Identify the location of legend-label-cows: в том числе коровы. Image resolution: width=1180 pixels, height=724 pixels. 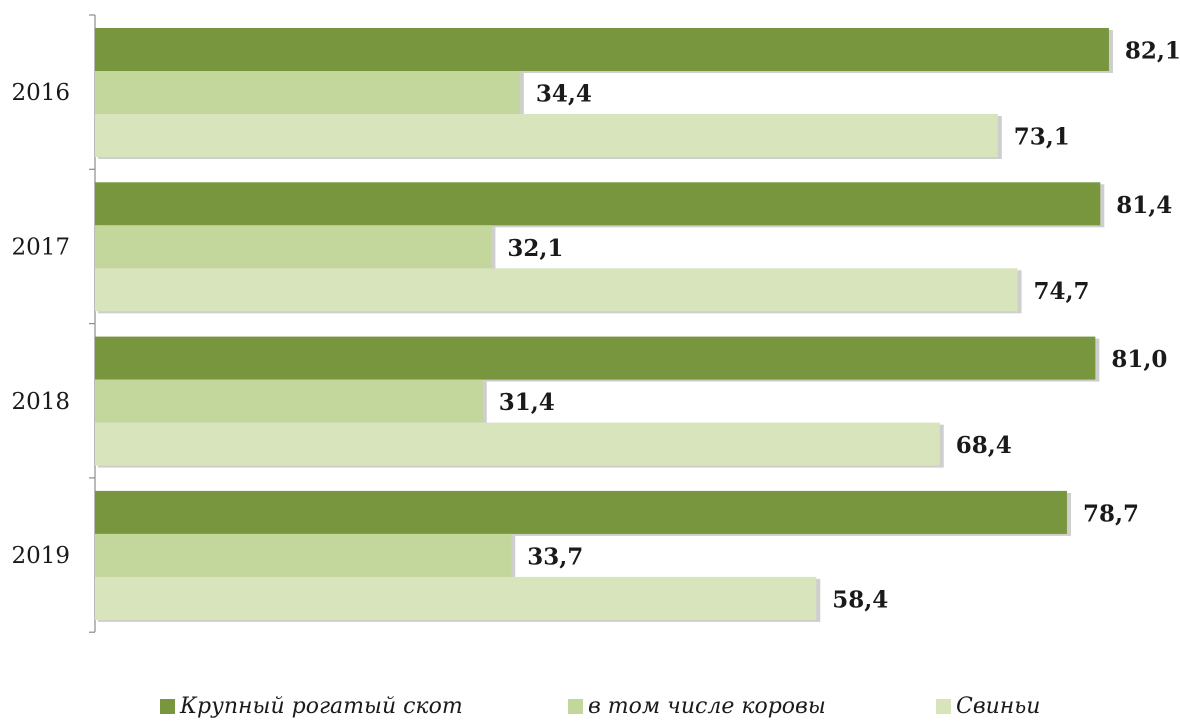
(707, 706).